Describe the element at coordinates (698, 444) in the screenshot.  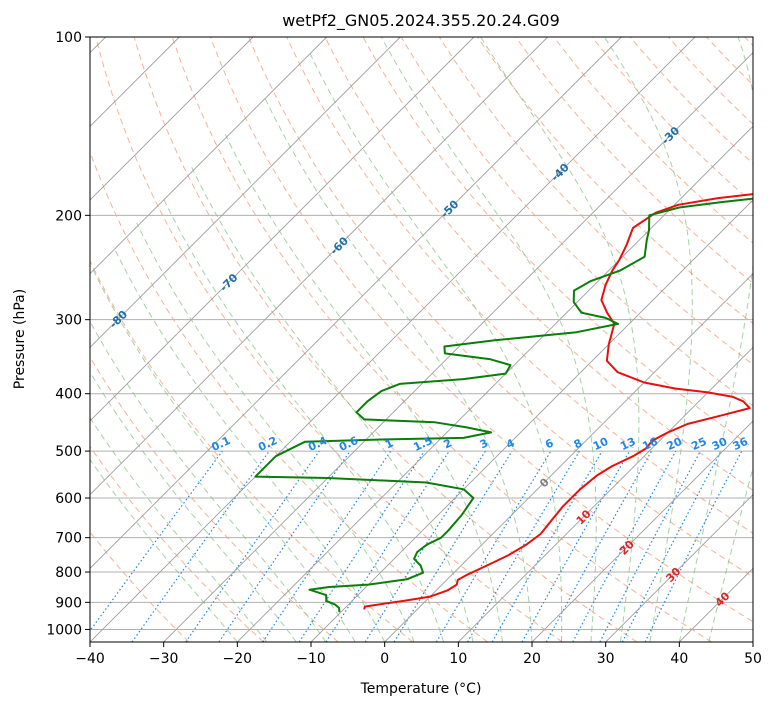
I see `mixing-ratio-label: 25` at that location.